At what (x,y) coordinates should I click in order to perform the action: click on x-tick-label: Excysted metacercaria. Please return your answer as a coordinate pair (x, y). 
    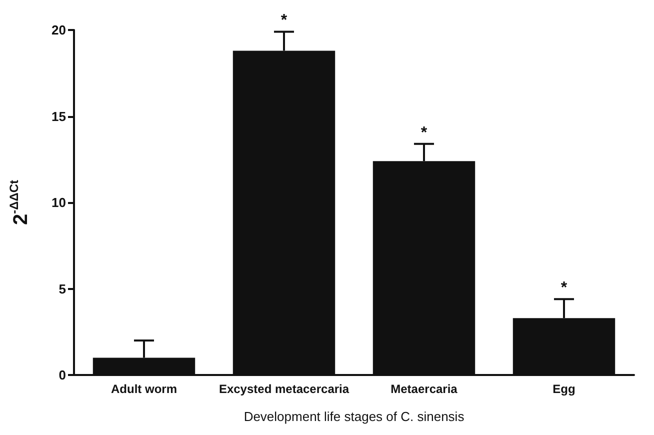
    Looking at the image, I should click on (284, 389).